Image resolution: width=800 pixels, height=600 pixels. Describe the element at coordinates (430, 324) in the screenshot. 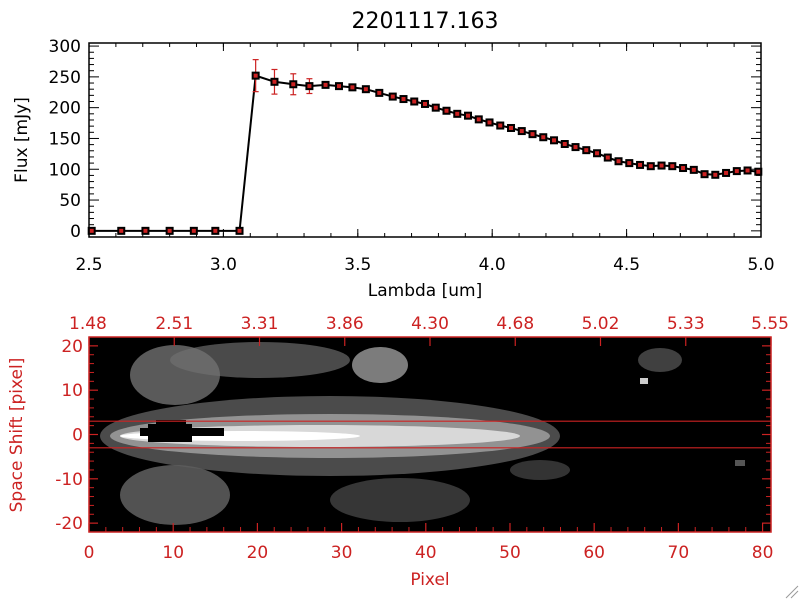

I see `top-tick-label: 4.30` at that location.